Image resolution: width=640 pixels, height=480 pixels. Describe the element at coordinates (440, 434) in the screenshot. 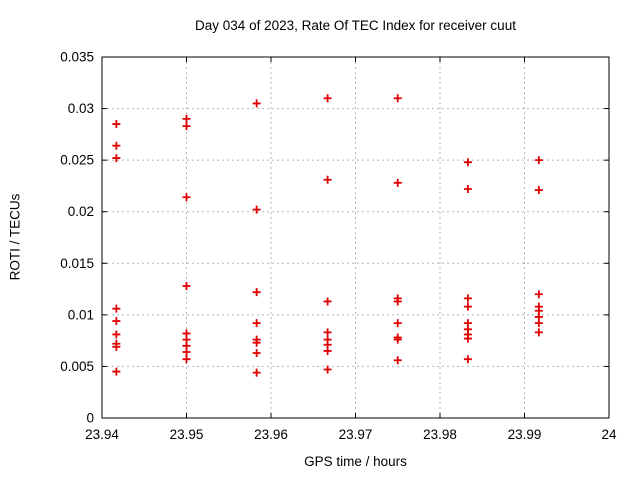

I see `x-tick-label: 23.98` at that location.